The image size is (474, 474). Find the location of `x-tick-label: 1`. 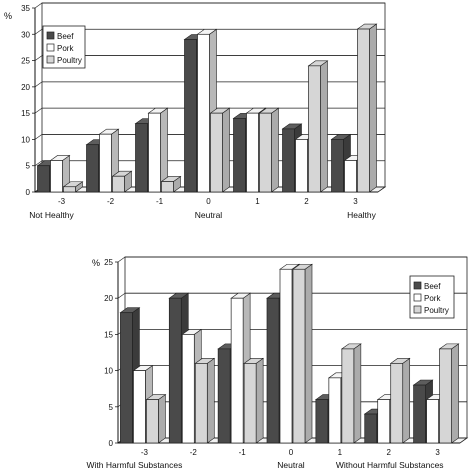

x-tick-label: 1 is located at coordinates (340, 452).